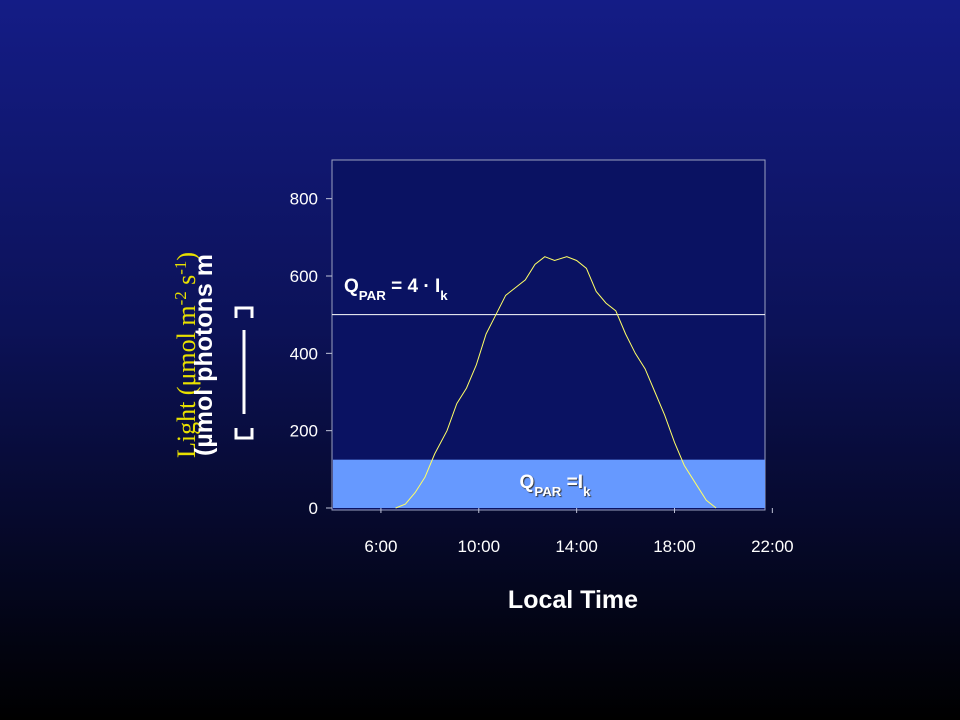 The height and width of the screenshot is (720, 960). What do you see at coordinates (313, 508) in the screenshot?
I see `y-tick-label: 0` at bounding box center [313, 508].